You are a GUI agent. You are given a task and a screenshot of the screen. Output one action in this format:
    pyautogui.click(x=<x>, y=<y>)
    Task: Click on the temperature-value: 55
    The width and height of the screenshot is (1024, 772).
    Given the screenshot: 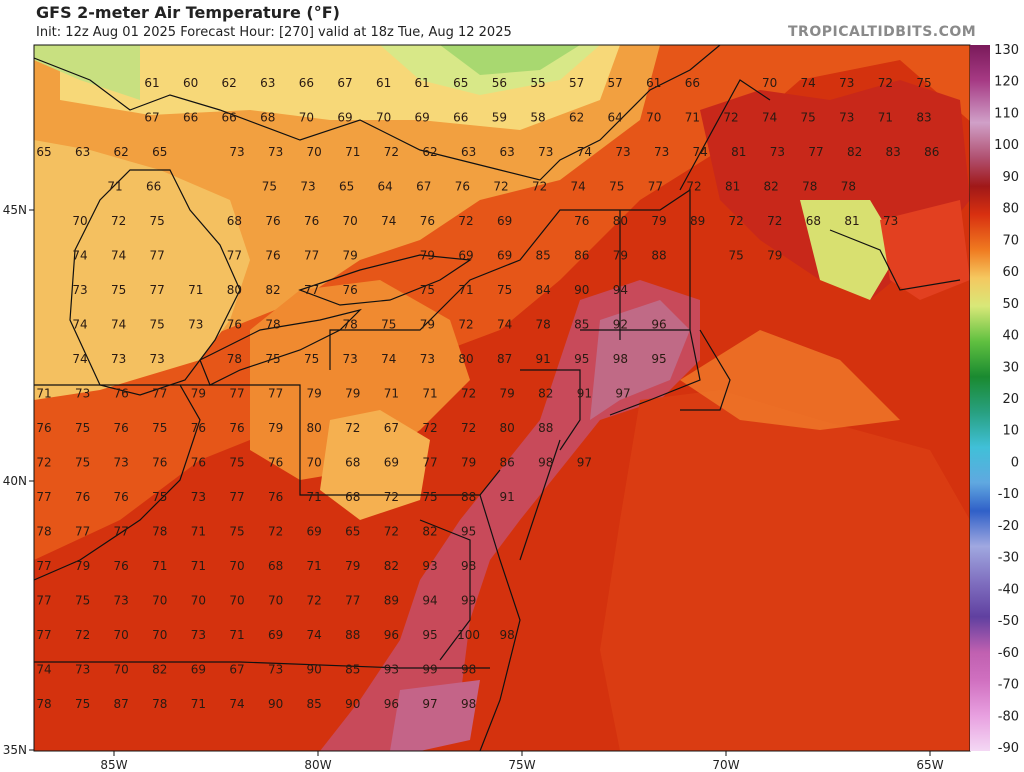 What is the action you would take?
    pyautogui.click(x=537, y=83)
    